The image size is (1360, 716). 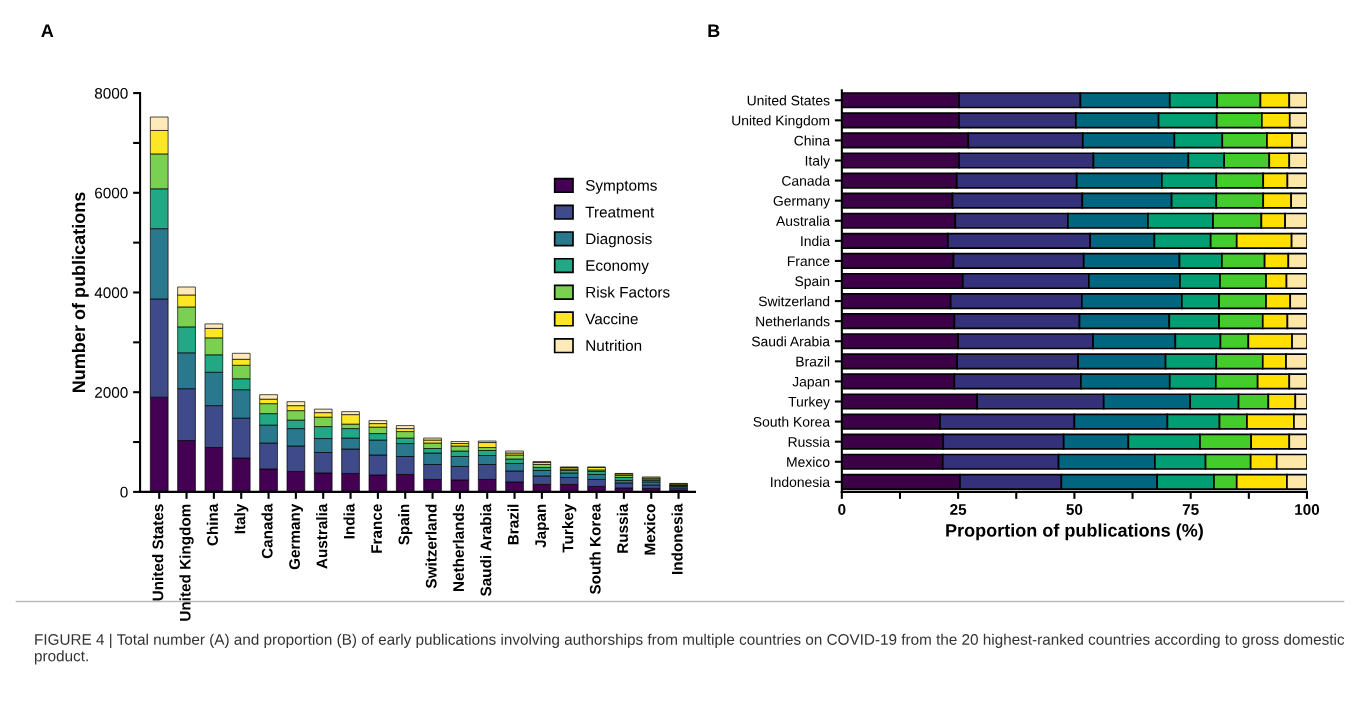 What do you see at coordinates (458, 547) in the screenshot?
I see `x-tick-label: Netherlands` at bounding box center [458, 547].